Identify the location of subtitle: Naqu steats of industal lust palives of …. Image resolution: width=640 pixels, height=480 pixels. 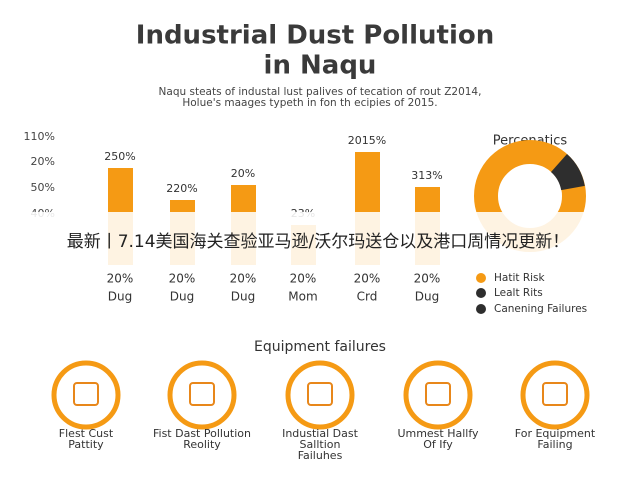
(320, 92).